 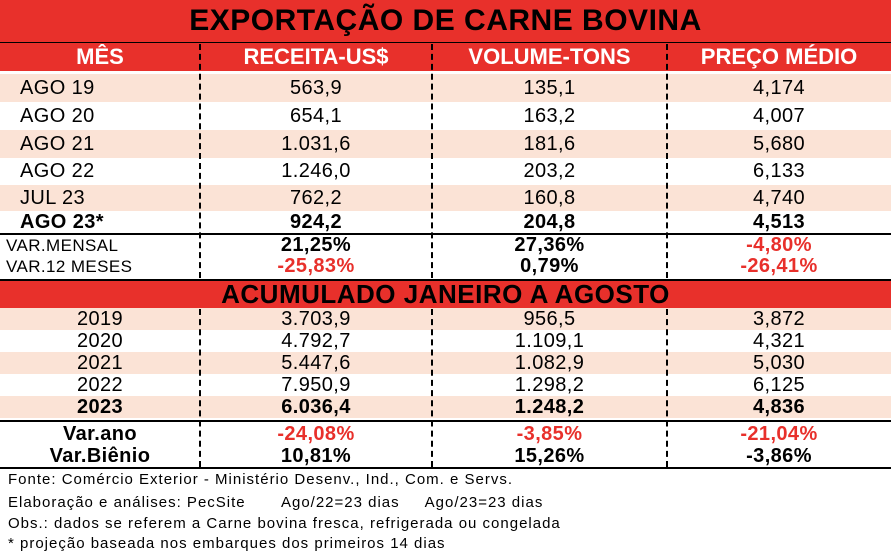 What do you see at coordinates (779, 87) in the screenshot?
I see `cell-preco: 4,174` at bounding box center [779, 87].